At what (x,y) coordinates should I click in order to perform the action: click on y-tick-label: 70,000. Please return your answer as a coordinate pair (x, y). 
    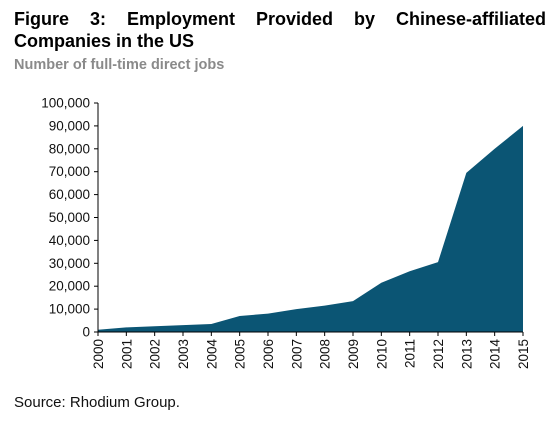
    Looking at the image, I should click on (69, 171).